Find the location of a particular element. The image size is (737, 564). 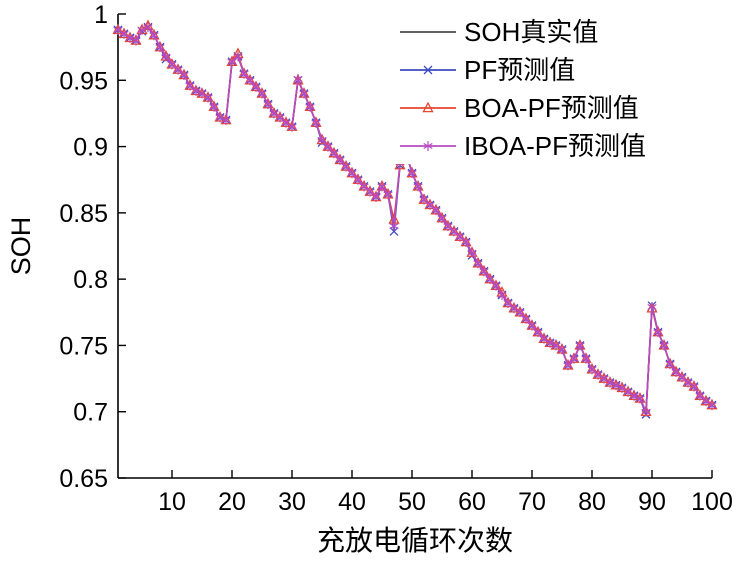

y-tick-label: 0.8 is located at coordinates (90, 280).